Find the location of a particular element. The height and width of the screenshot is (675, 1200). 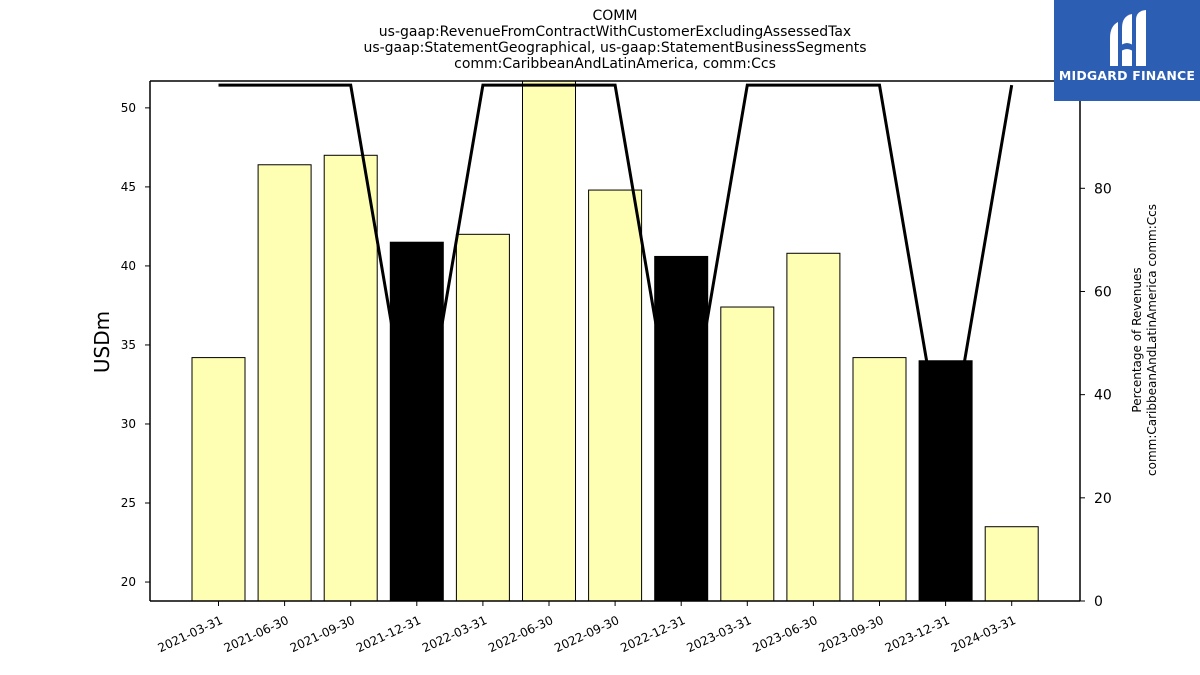

y-axis-label-right-line-1: Percentage of Revenues is located at coordinates (1137, 340).